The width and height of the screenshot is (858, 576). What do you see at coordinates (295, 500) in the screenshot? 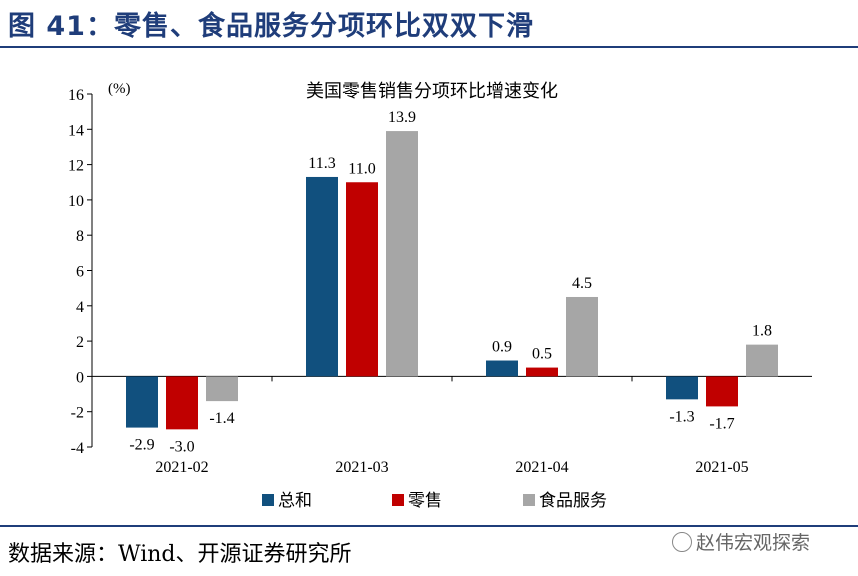
I see `legend-label: 总和` at bounding box center [295, 500].